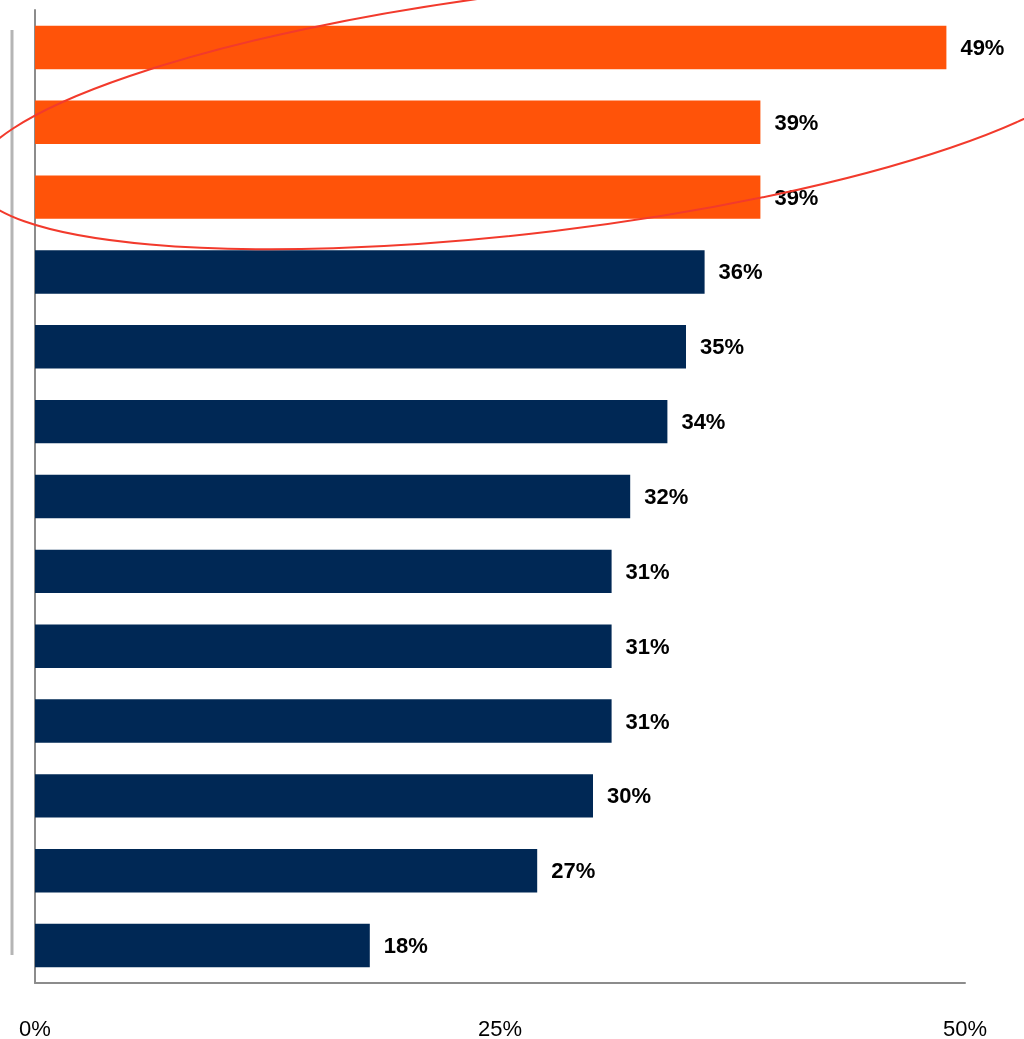 The height and width of the screenshot is (1039, 1024). Describe the element at coordinates (666, 496) in the screenshot. I see `data-label: 32%` at that location.